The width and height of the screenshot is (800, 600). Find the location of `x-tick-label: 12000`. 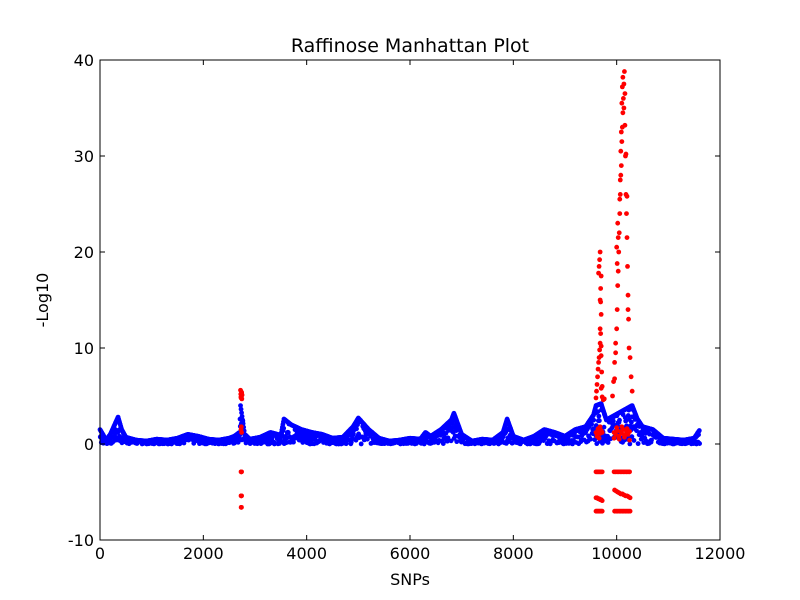

x-tick-label: 12000 is located at coordinates (720, 553).